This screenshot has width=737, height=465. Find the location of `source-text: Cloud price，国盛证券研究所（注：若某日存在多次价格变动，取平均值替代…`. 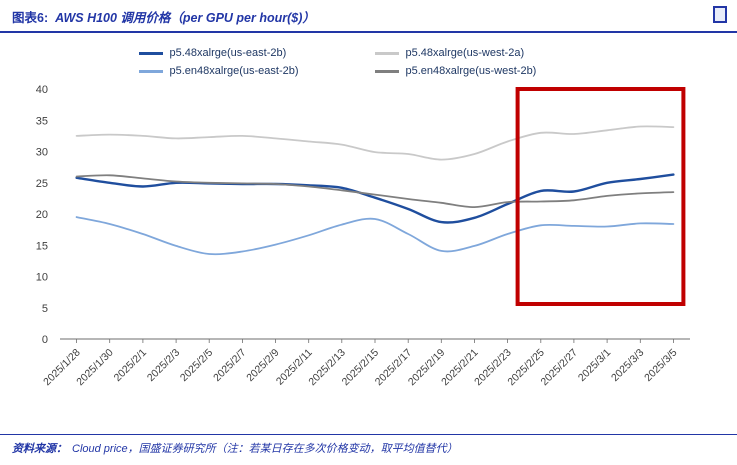

source-text: Cloud price，国盛证券研究所（注：若某日存在多次价格变动，取平均值替代… is located at coordinates (265, 449).